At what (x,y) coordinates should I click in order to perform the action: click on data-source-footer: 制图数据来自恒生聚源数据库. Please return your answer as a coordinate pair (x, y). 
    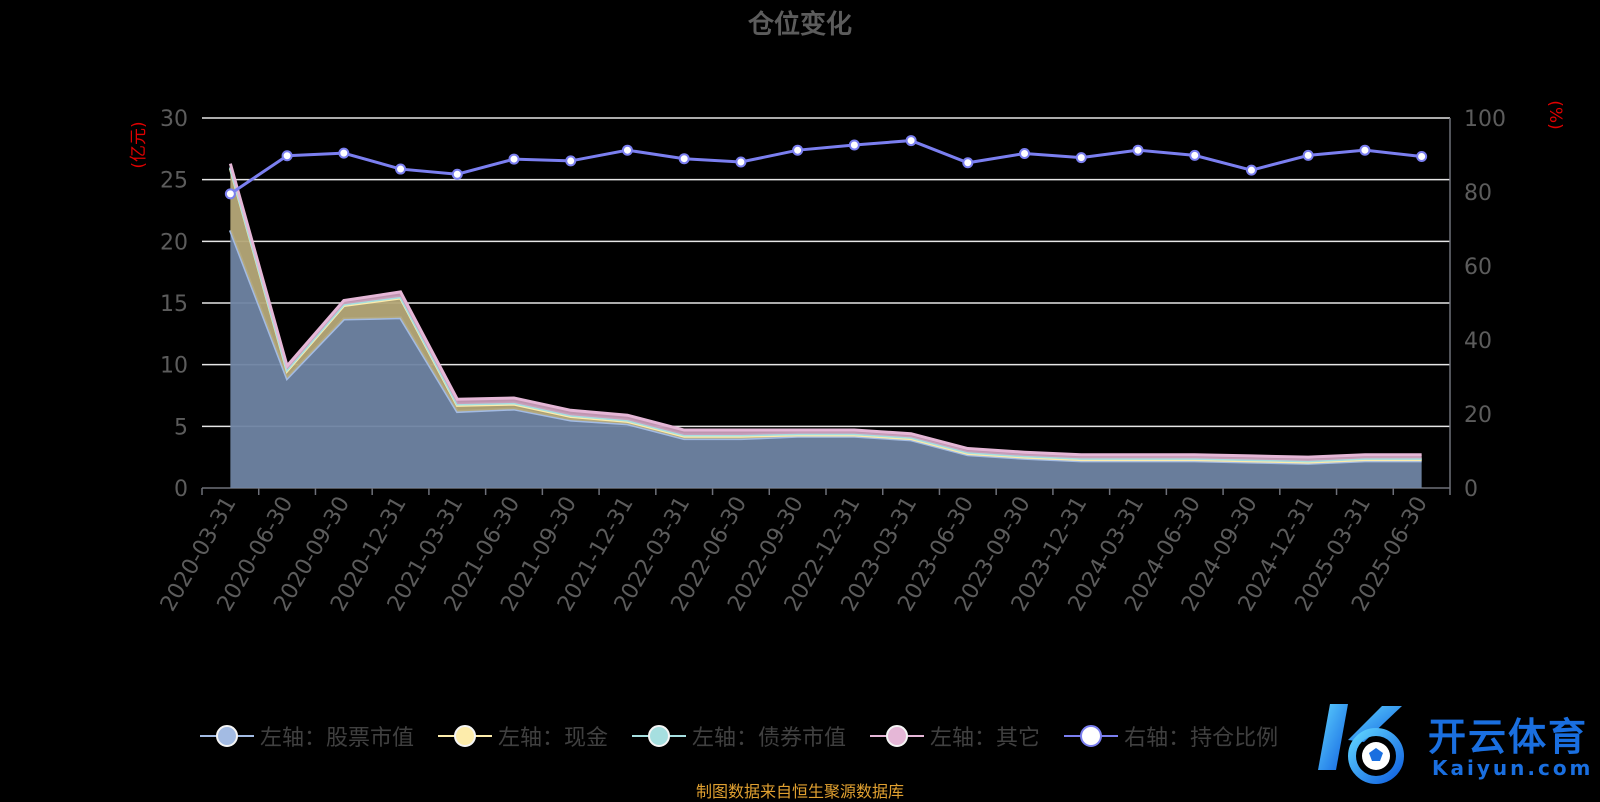
    Looking at the image, I should click on (799, 791).